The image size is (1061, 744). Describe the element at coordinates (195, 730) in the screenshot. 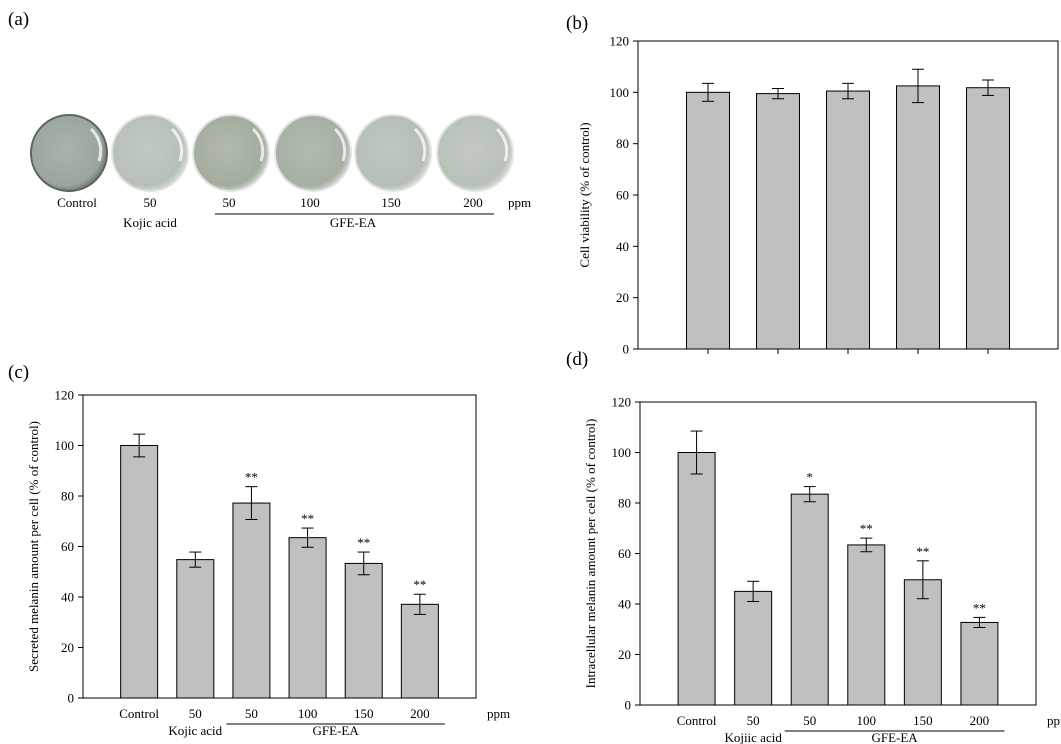

I see `kojic-group-label: Kojic acid` at that location.